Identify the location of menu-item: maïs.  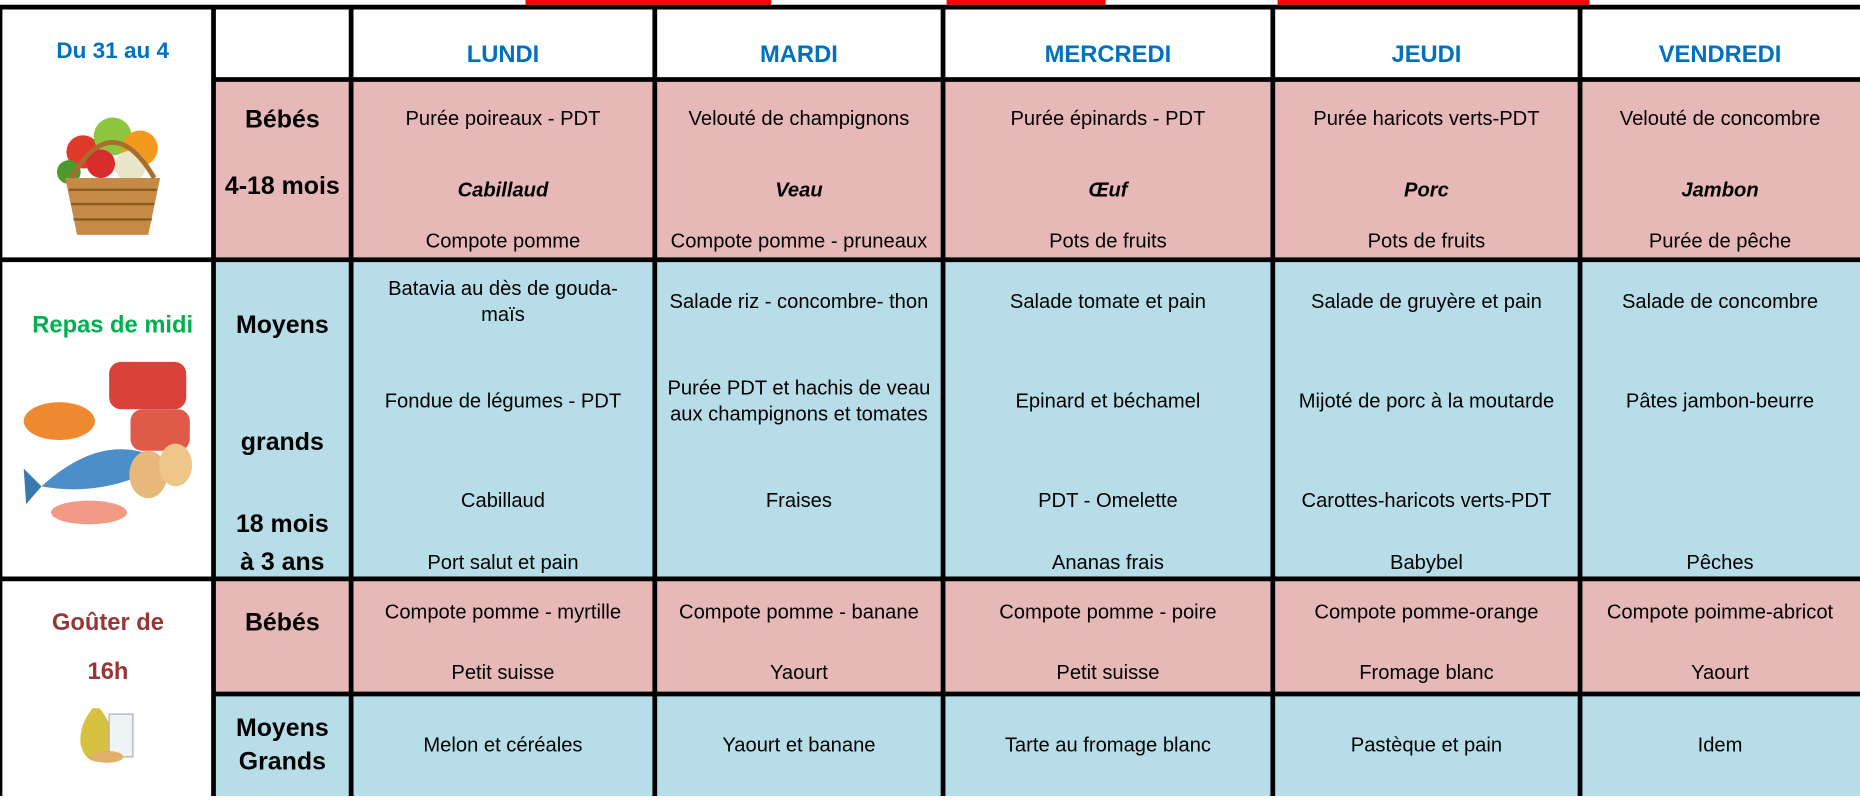
(503, 315).